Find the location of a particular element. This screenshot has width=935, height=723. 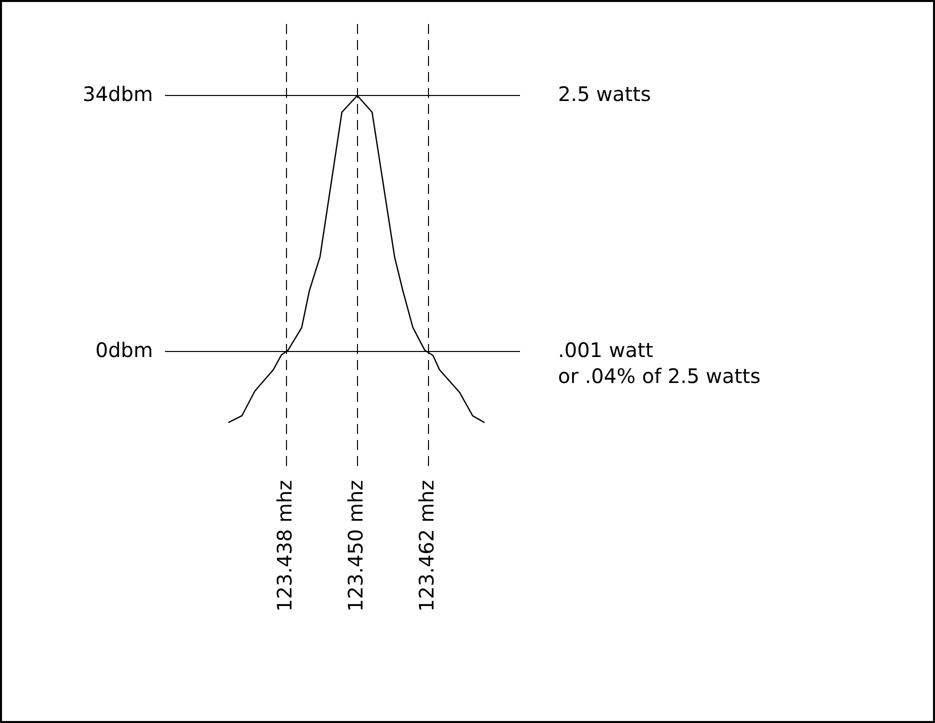

text: .001 watt or .04% of 2.5 watts is located at coordinates (659, 363).